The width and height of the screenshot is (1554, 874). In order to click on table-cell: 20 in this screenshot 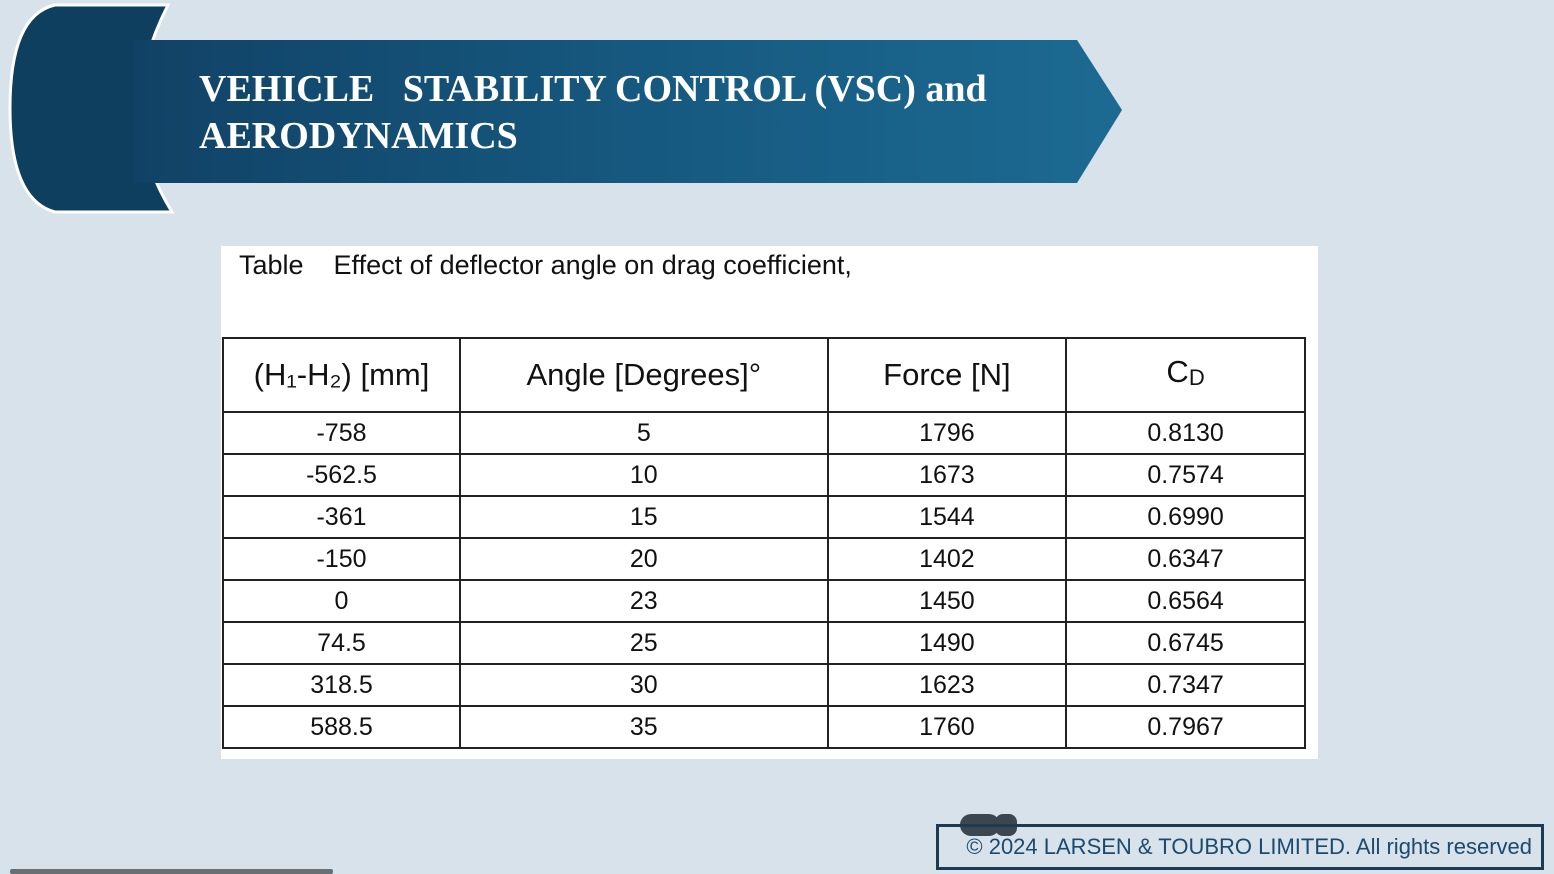, I will do `click(644, 559)`.